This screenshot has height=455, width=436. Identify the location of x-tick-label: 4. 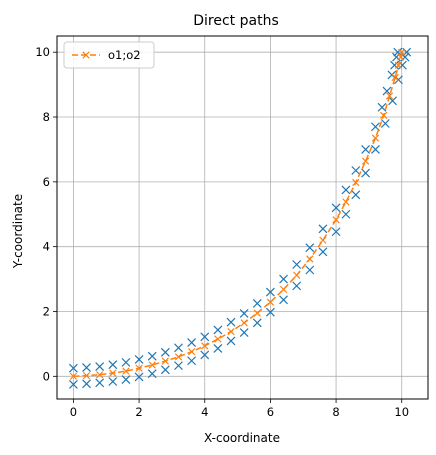
(204, 412).